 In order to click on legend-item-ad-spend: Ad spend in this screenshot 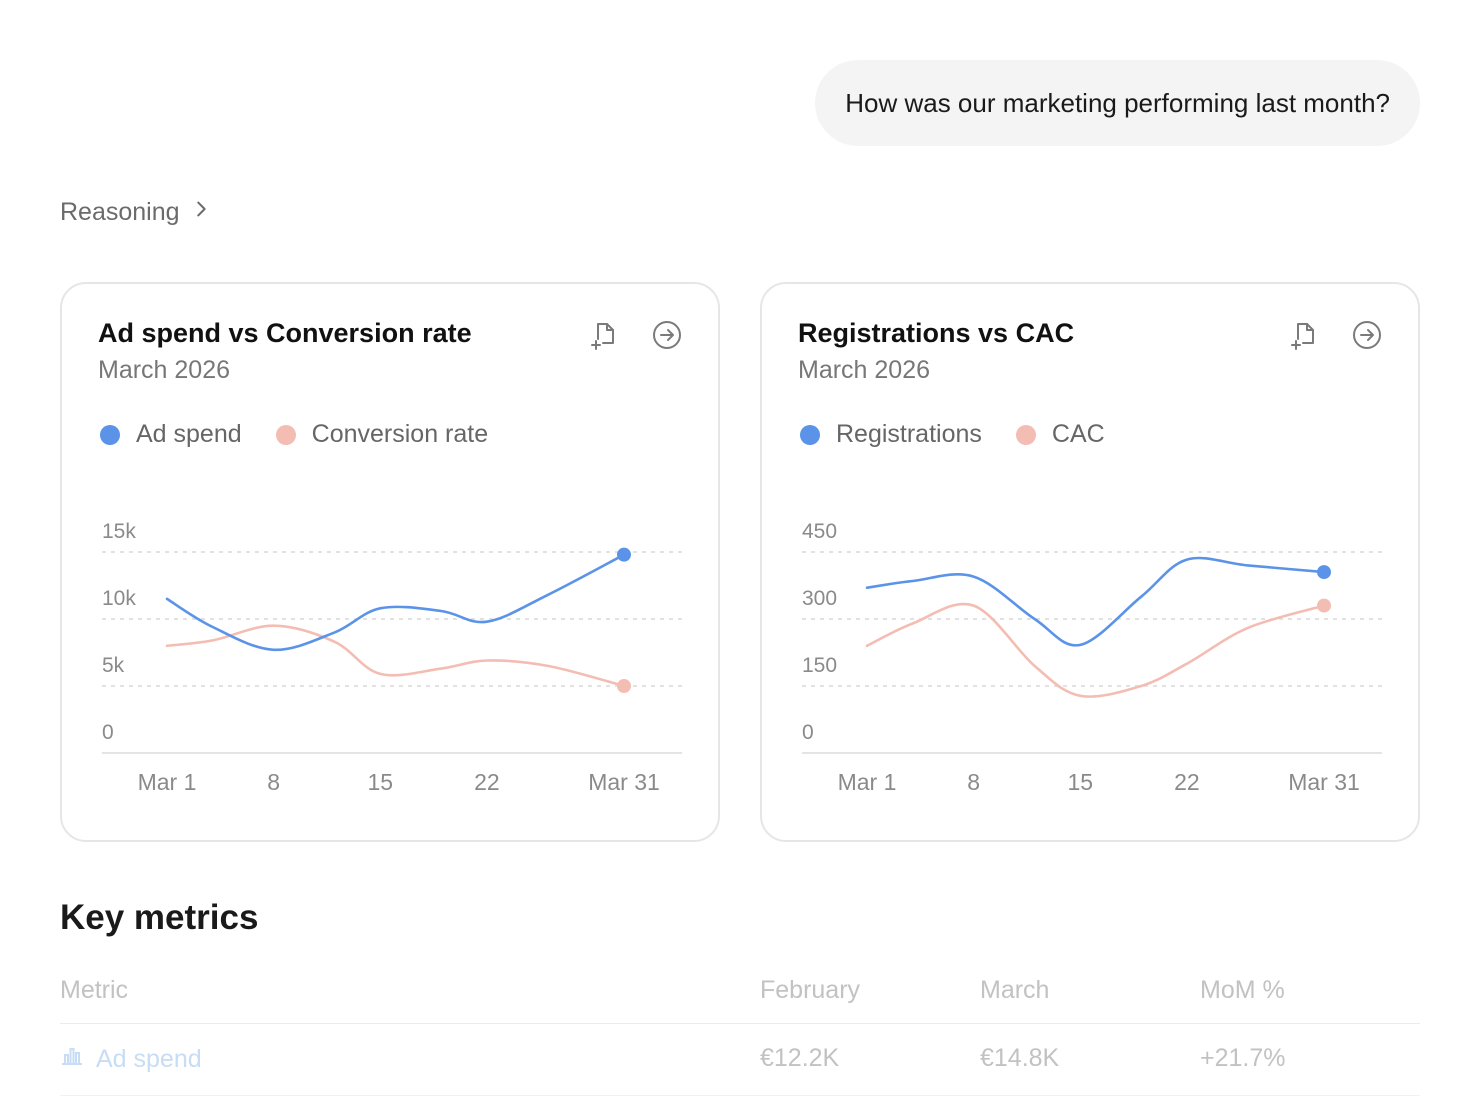, I will do `click(171, 434)`.